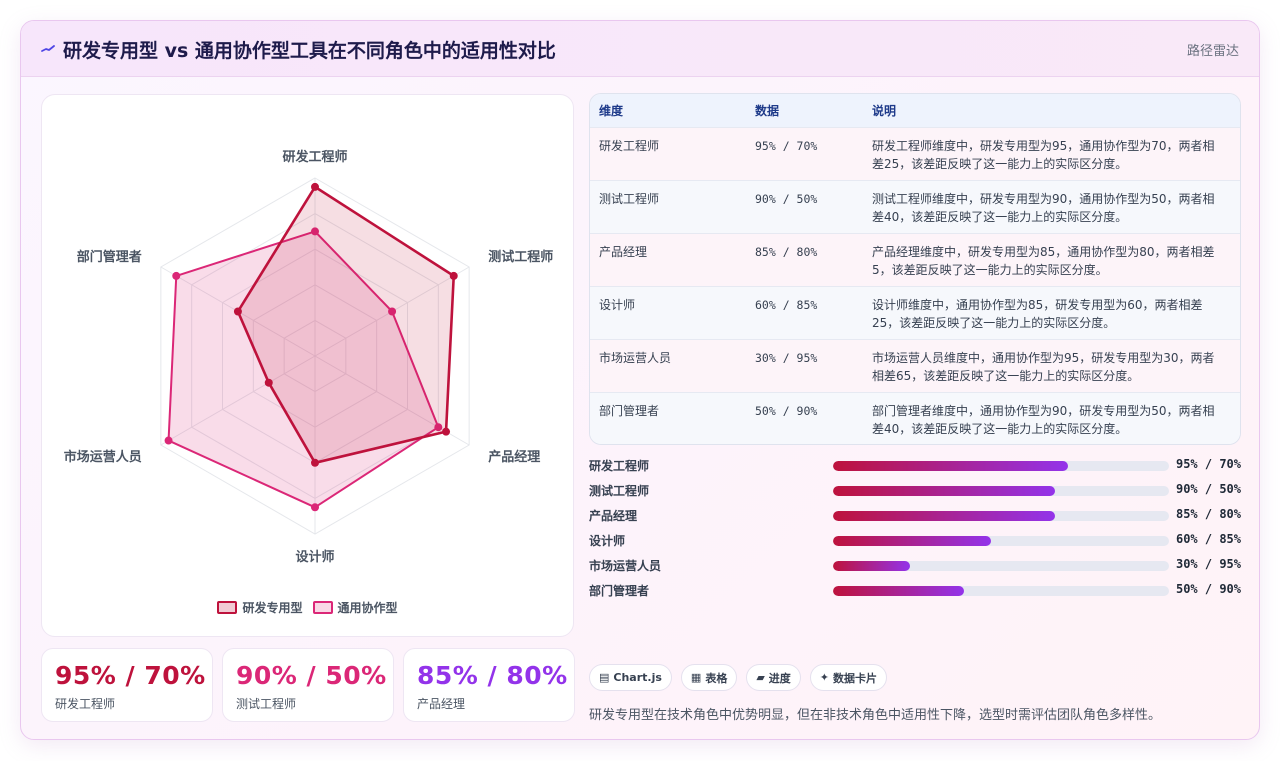 The image size is (1280, 761). I want to click on view-tag: 路径雷达, so click(1212, 51).